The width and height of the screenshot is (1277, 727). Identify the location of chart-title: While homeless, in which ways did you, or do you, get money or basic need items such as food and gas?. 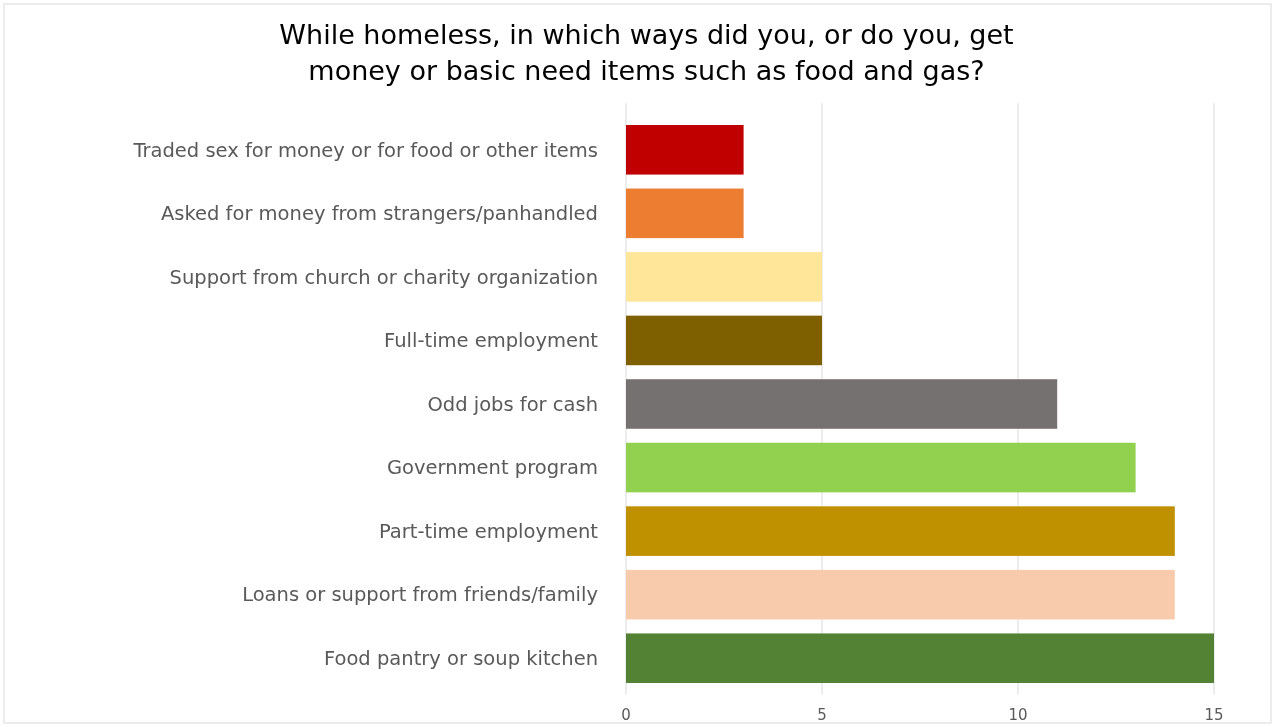
(646, 52).